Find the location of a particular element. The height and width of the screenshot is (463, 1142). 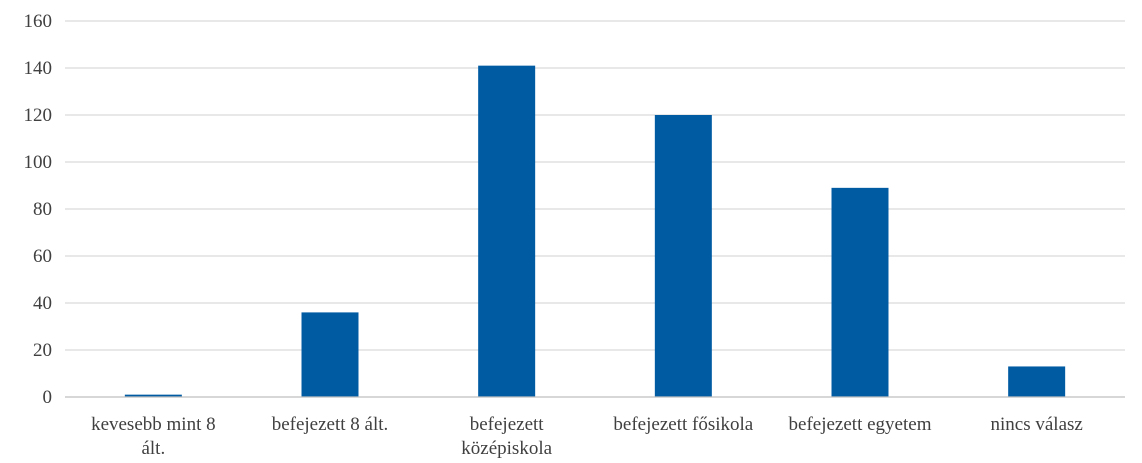

x-tick-label: befejezett 8 ált. is located at coordinates (330, 424).